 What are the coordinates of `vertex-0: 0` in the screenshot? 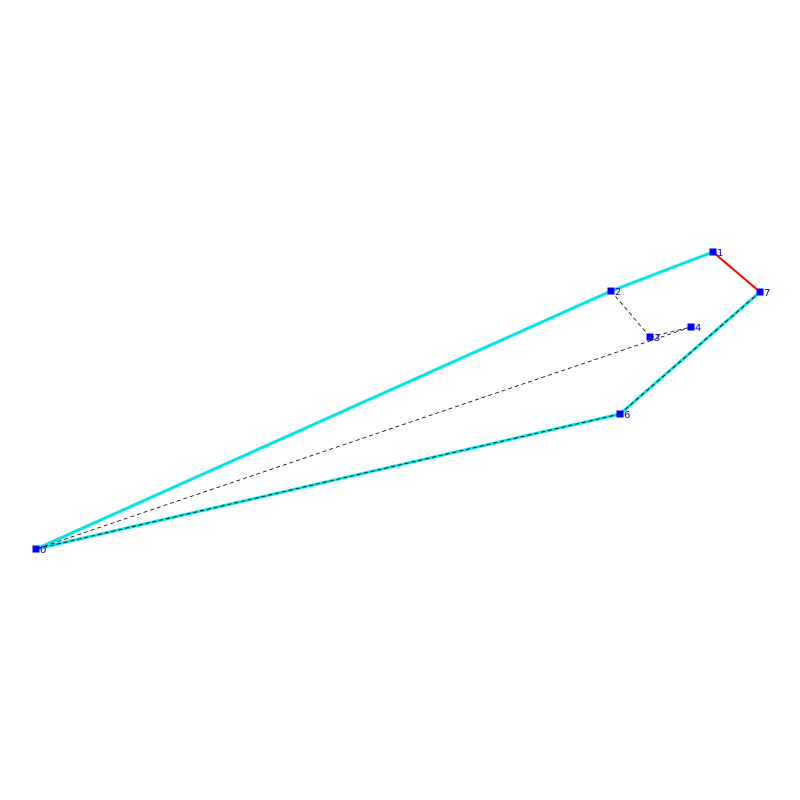 It's located at (39, 550).